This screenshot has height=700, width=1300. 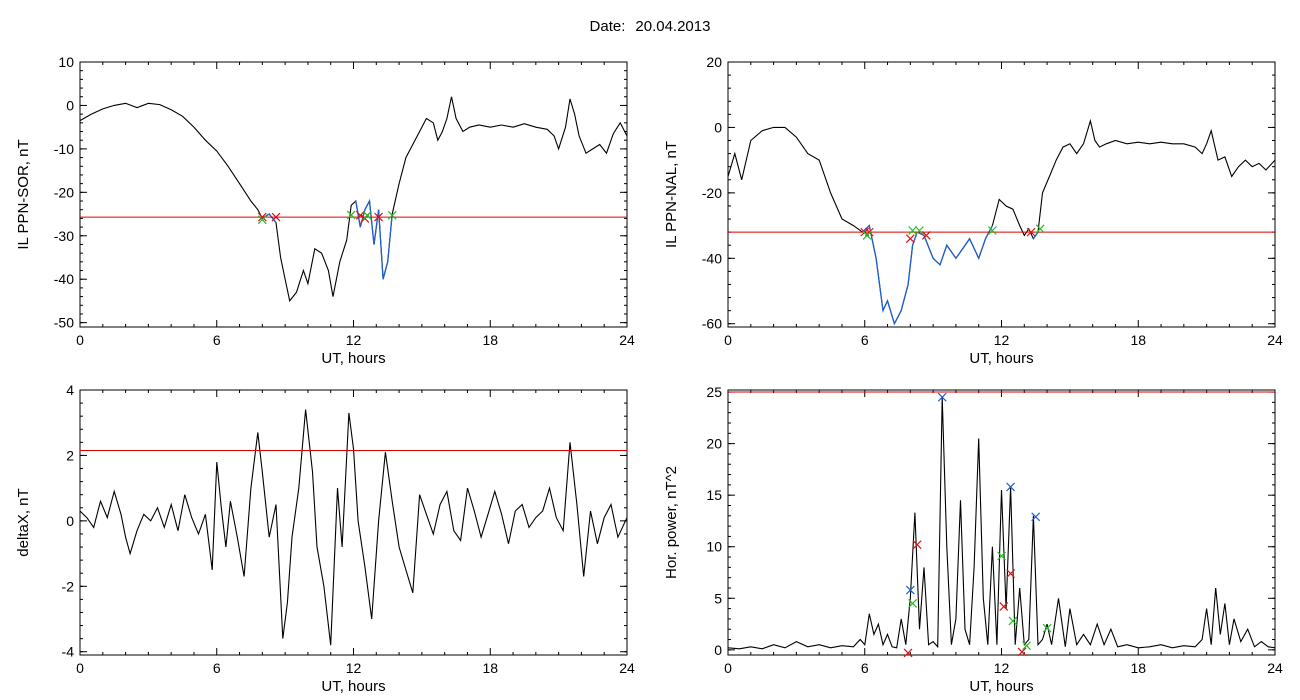 I want to click on y-axis-label: IL PPN-SOR, nT, so click(x=23, y=194).